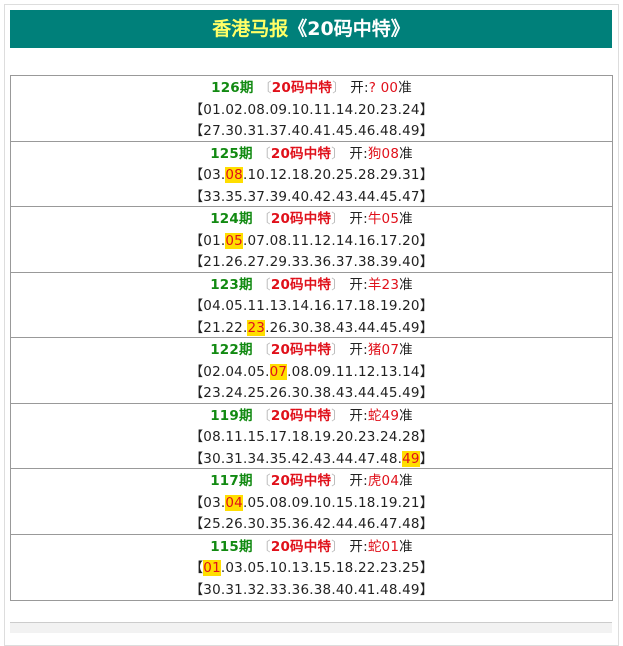 The image size is (623, 646). Describe the element at coordinates (278, 196) in the screenshot. I see `number: 39` at that location.